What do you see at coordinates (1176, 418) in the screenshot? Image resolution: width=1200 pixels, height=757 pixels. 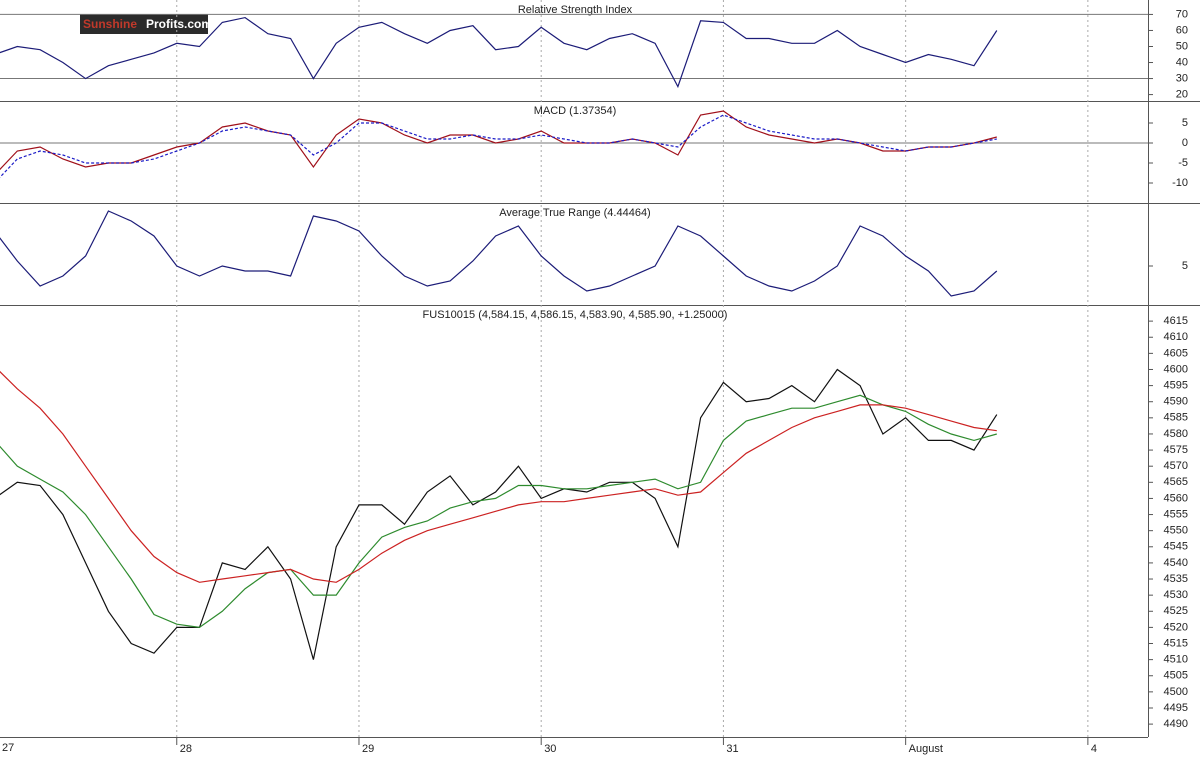 I see `y-tick-label: 4585` at bounding box center [1176, 418].